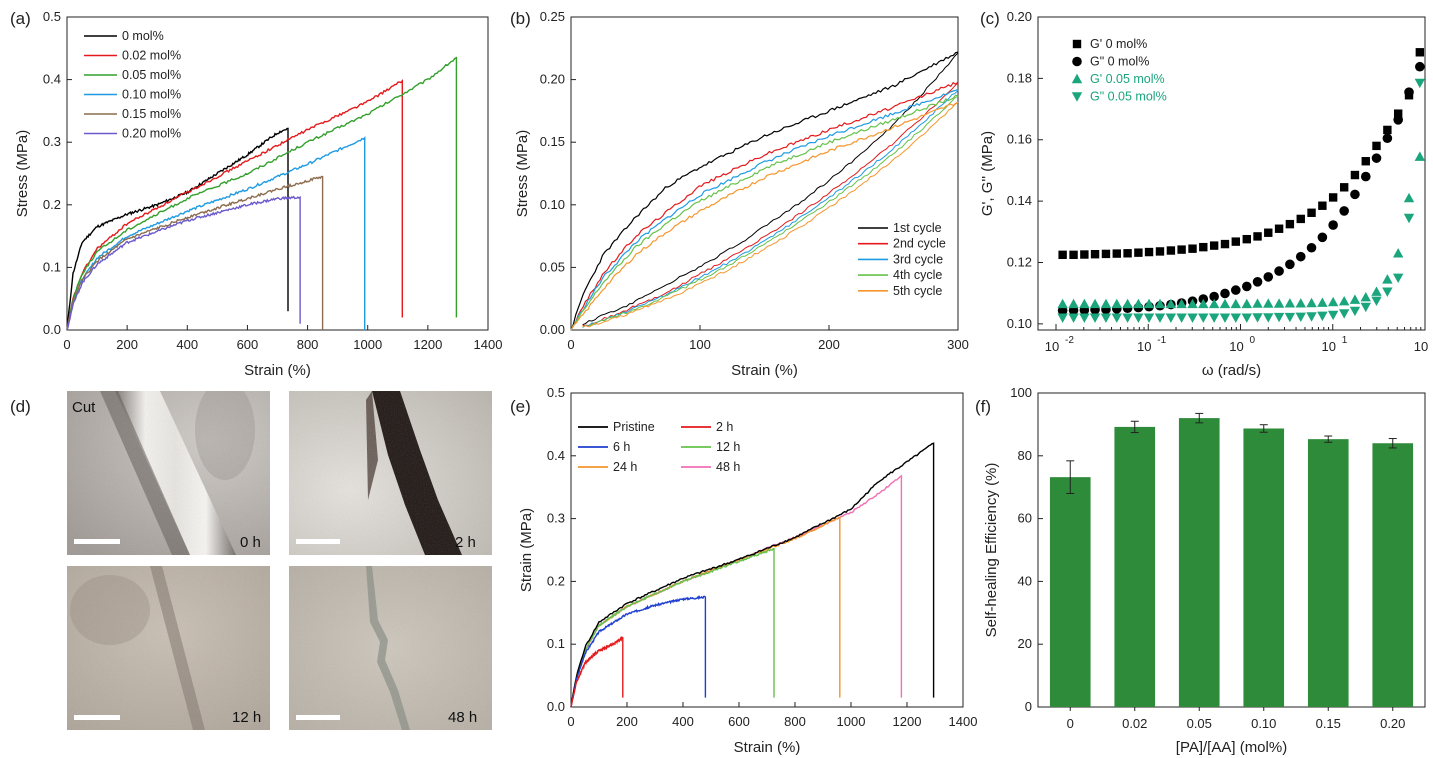 Image resolution: width=1433 pixels, height=758 pixels. Describe the element at coordinates (1231, 370) in the screenshot. I see `x-axis-label: ω (rad/s)` at that location.